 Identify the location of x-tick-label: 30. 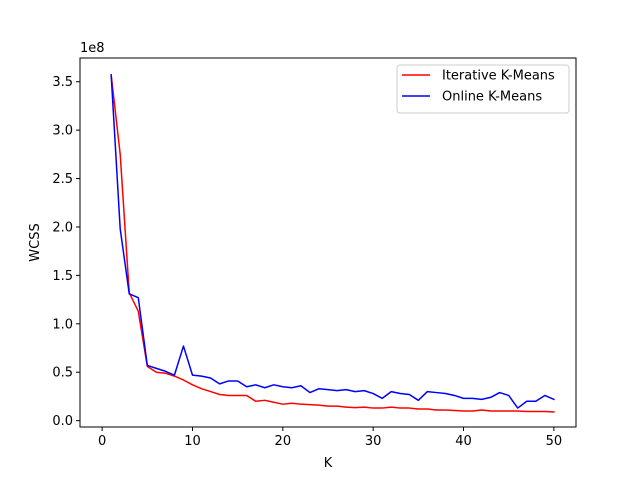
(373, 441).